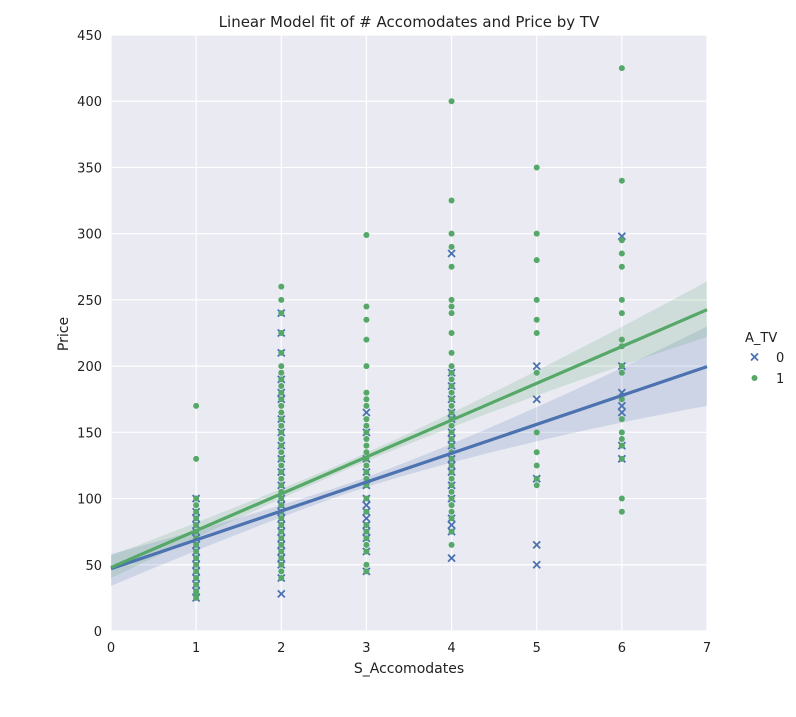  What do you see at coordinates (111, 648) in the screenshot?
I see `x-tick-label: 0` at bounding box center [111, 648].